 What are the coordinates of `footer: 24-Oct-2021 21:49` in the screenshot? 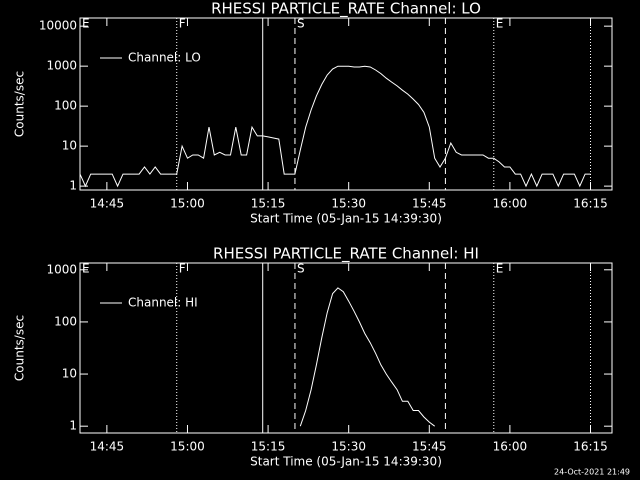 It's located at (592, 472).